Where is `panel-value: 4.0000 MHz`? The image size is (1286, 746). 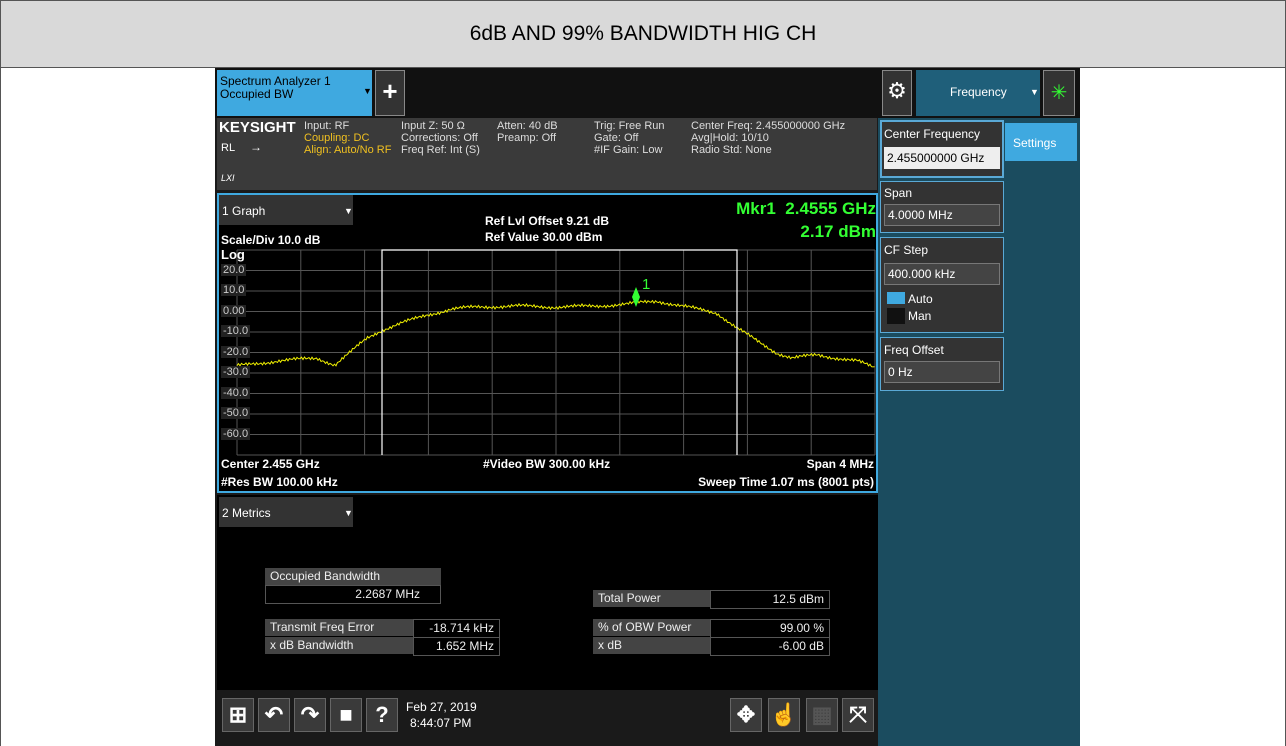 panel-value: 4.0000 MHz is located at coordinates (942, 215).